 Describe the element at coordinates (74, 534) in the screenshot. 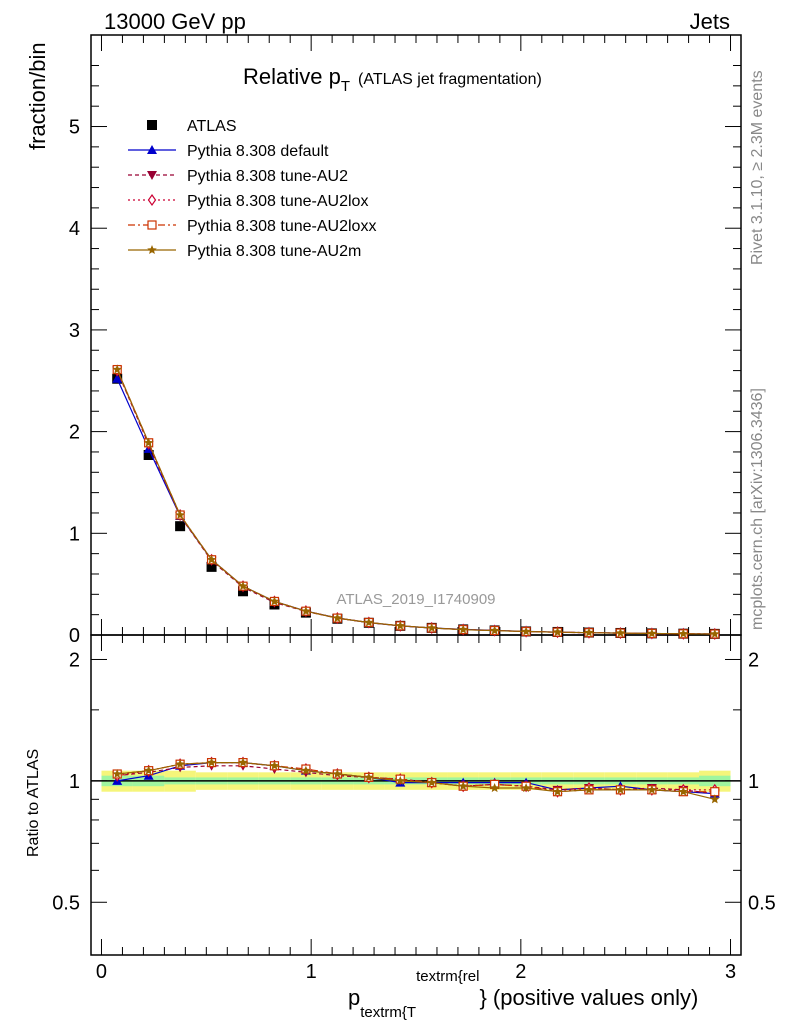

I see `main-ytick-label: 1` at that location.